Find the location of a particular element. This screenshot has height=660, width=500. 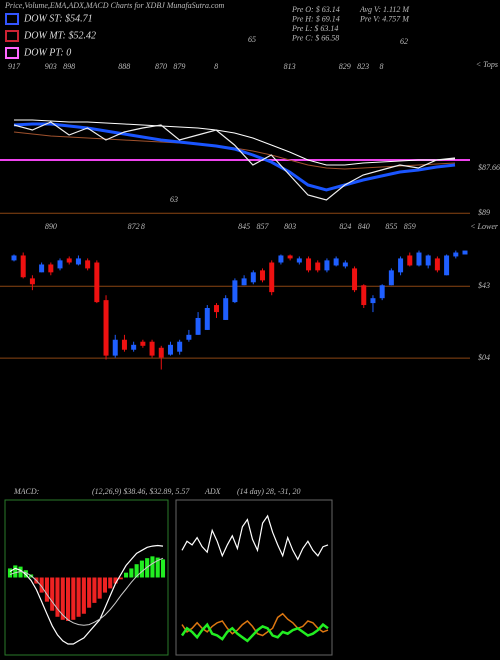

info-text: Pre C: $ 66.58 is located at coordinates (315, 37).